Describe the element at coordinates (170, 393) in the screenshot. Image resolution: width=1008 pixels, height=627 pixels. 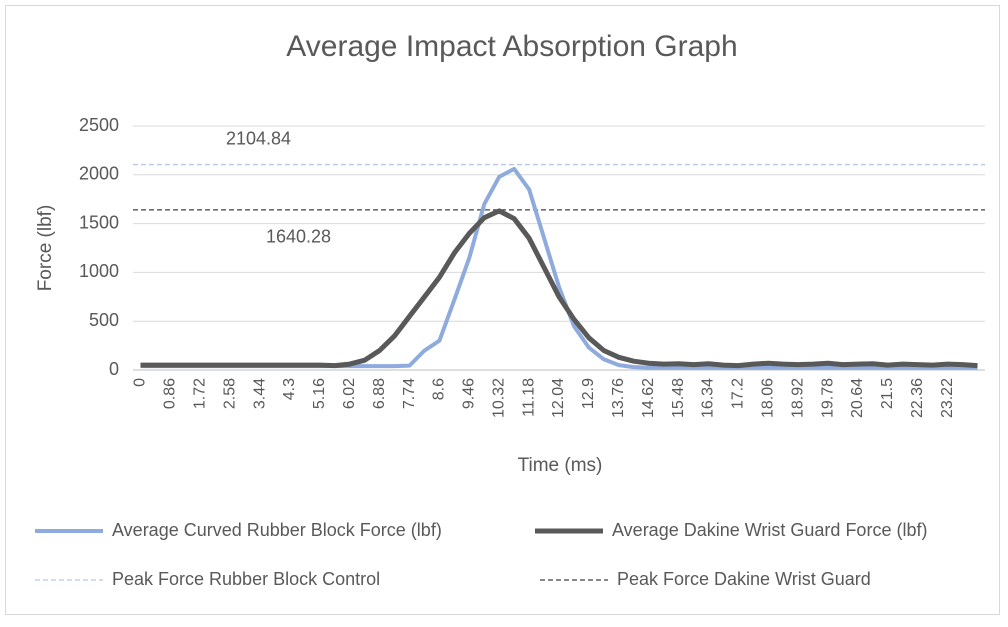
I see `x-tick-label: 0.86` at that location.